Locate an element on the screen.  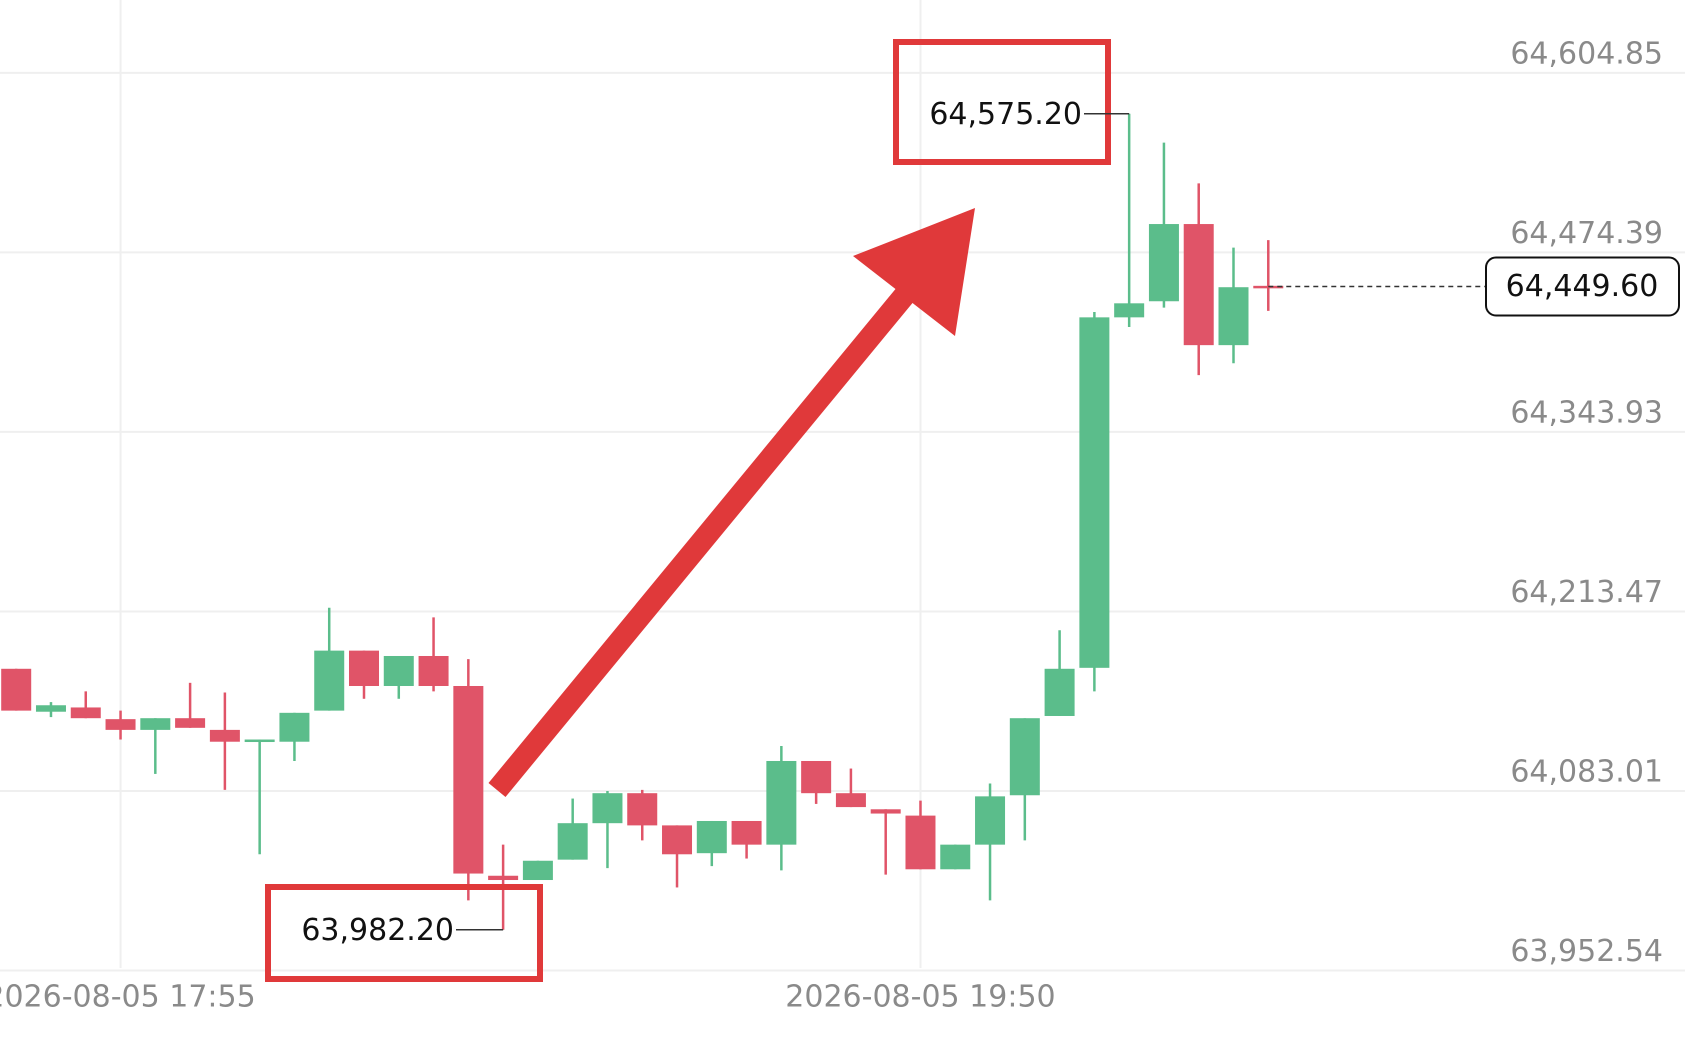
last-price-box is located at coordinates (1582, 286).